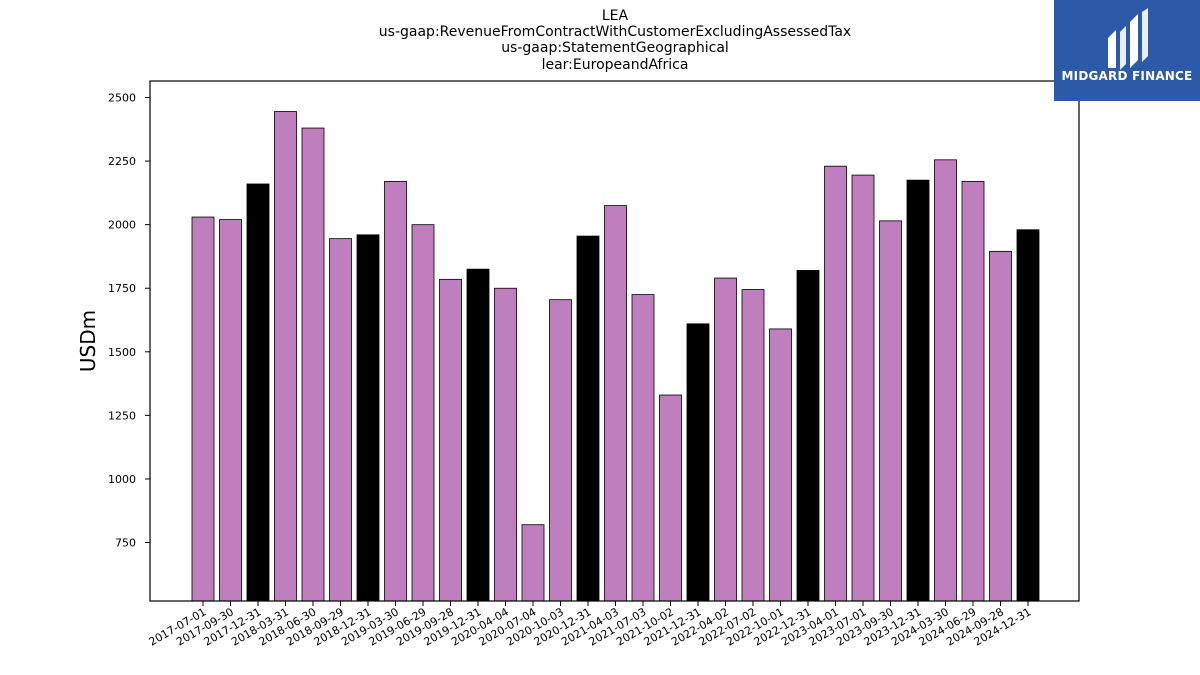 This screenshot has height=675, width=1200. What do you see at coordinates (122, 479) in the screenshot?
I see `y-tick-label: 1000` at bounding box center [122, 479].